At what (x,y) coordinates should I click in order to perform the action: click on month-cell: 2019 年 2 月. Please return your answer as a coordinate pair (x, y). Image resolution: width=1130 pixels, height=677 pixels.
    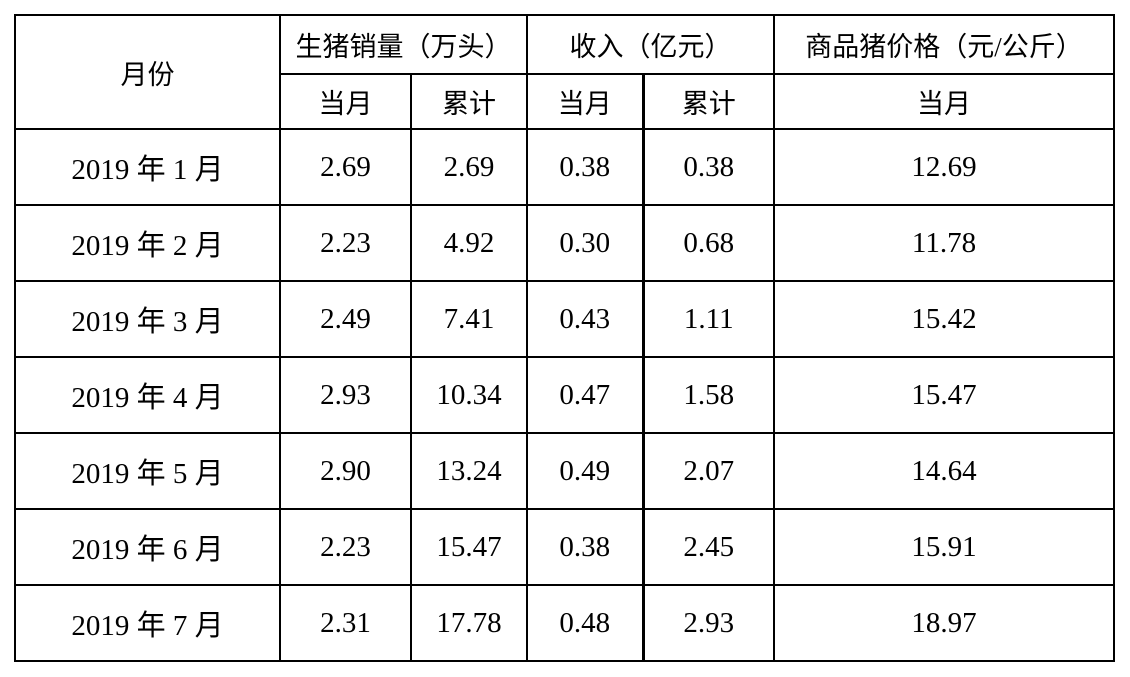
    Looking at the image, I should click on (147, 243).